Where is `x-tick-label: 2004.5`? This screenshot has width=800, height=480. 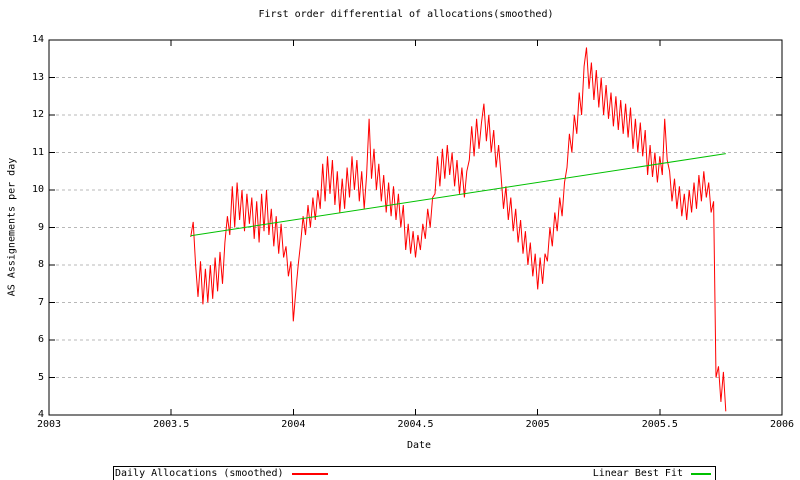 x-tick-label: 2004.5 is located at coordinates (415, 424).